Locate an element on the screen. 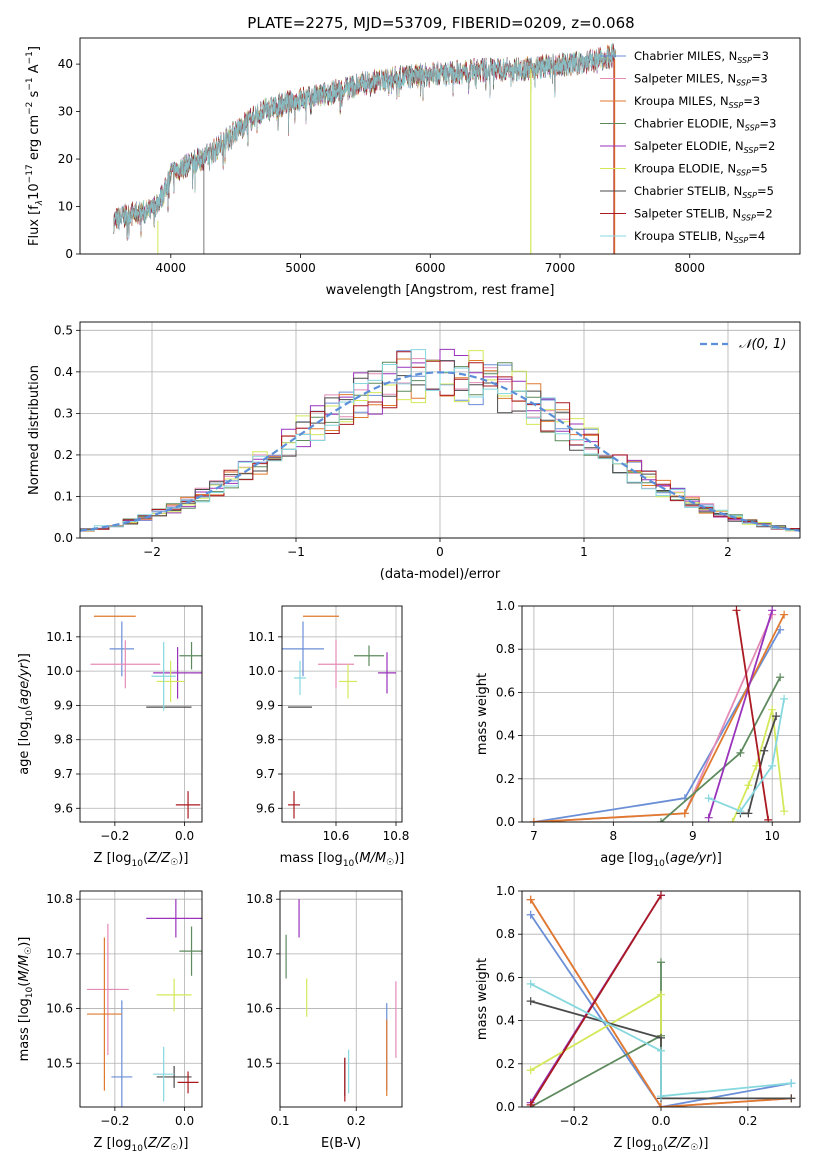  y-axis-label: mass weight is located at coordinates (482, 714).